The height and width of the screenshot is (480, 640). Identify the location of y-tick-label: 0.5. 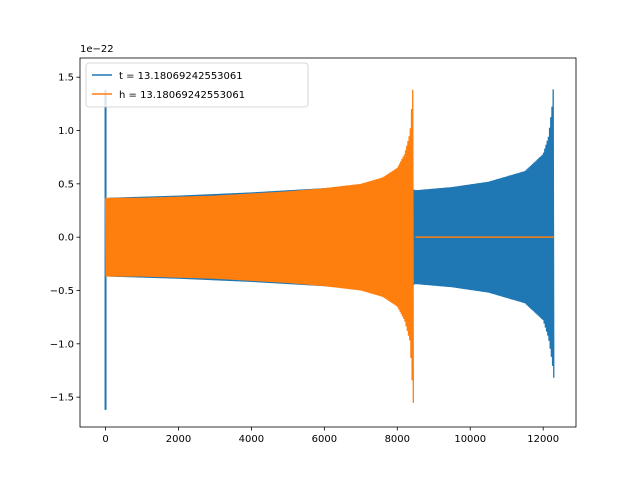
(66, 184).